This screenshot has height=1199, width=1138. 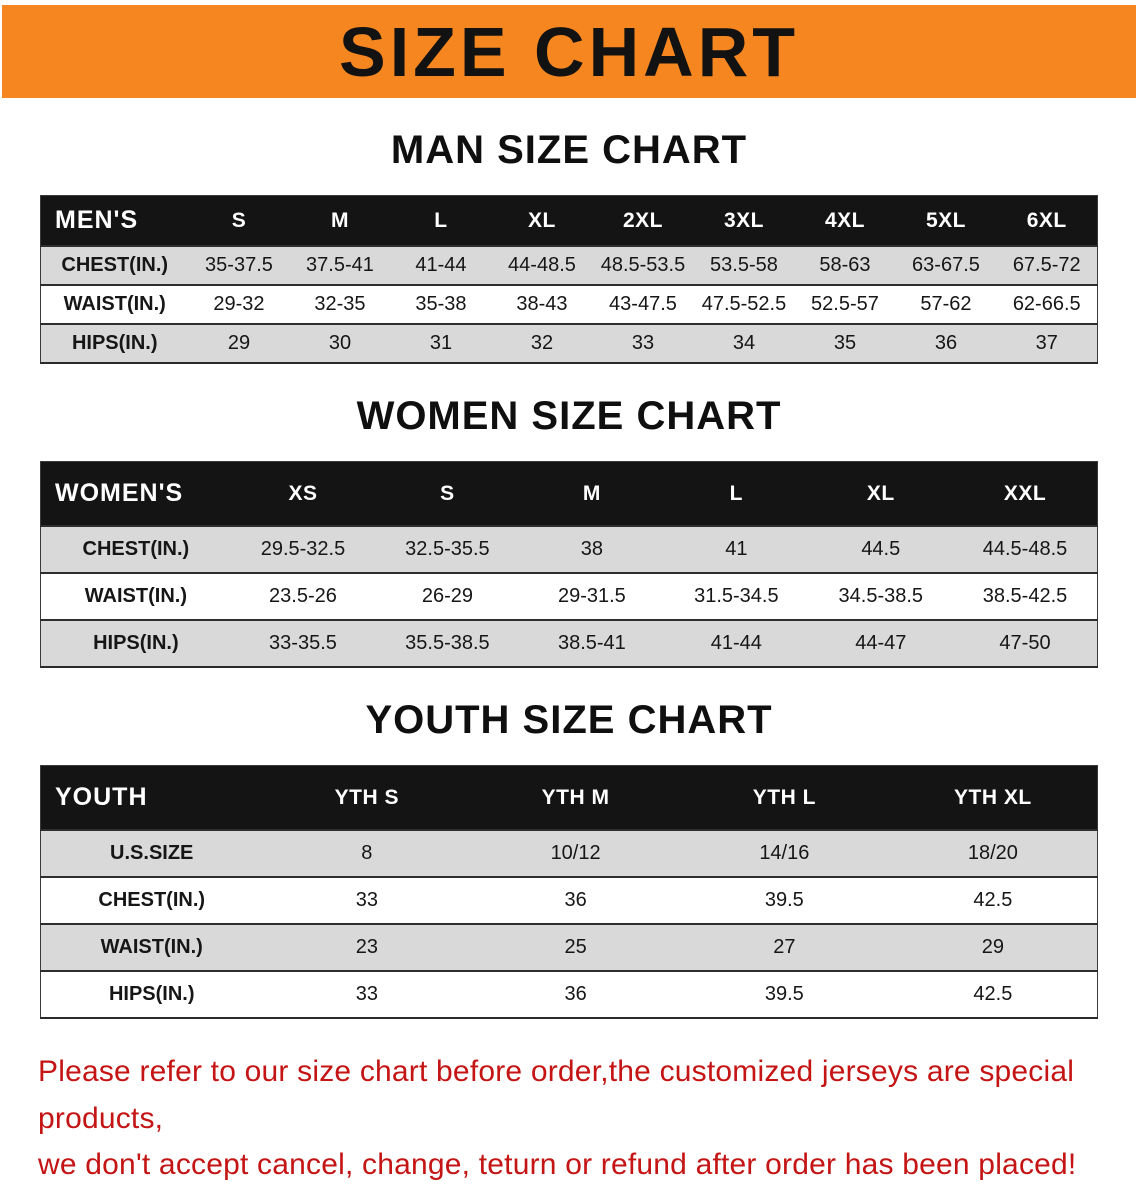 What do you see at coordinates (643, 220) in the screenshot?
I see `size-column-header: 2XL` at bounding box center [643, 220].